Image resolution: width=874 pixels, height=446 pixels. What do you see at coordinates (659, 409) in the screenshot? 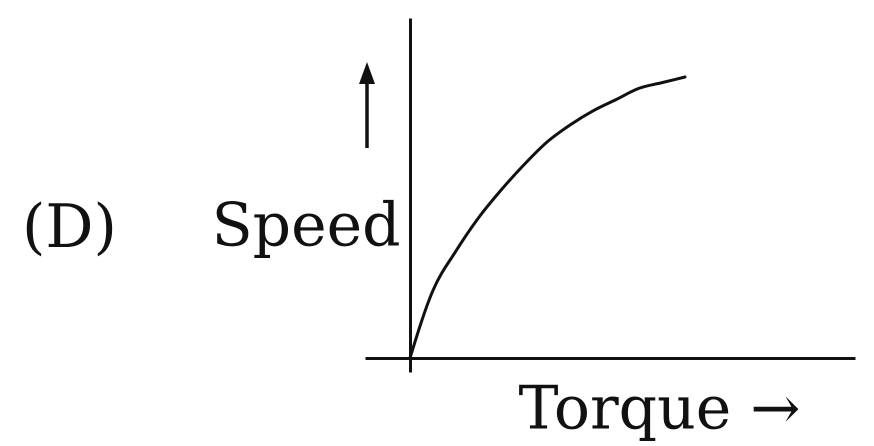
I see `x-axis-title: Torque →` at bounding box center [659, 409].